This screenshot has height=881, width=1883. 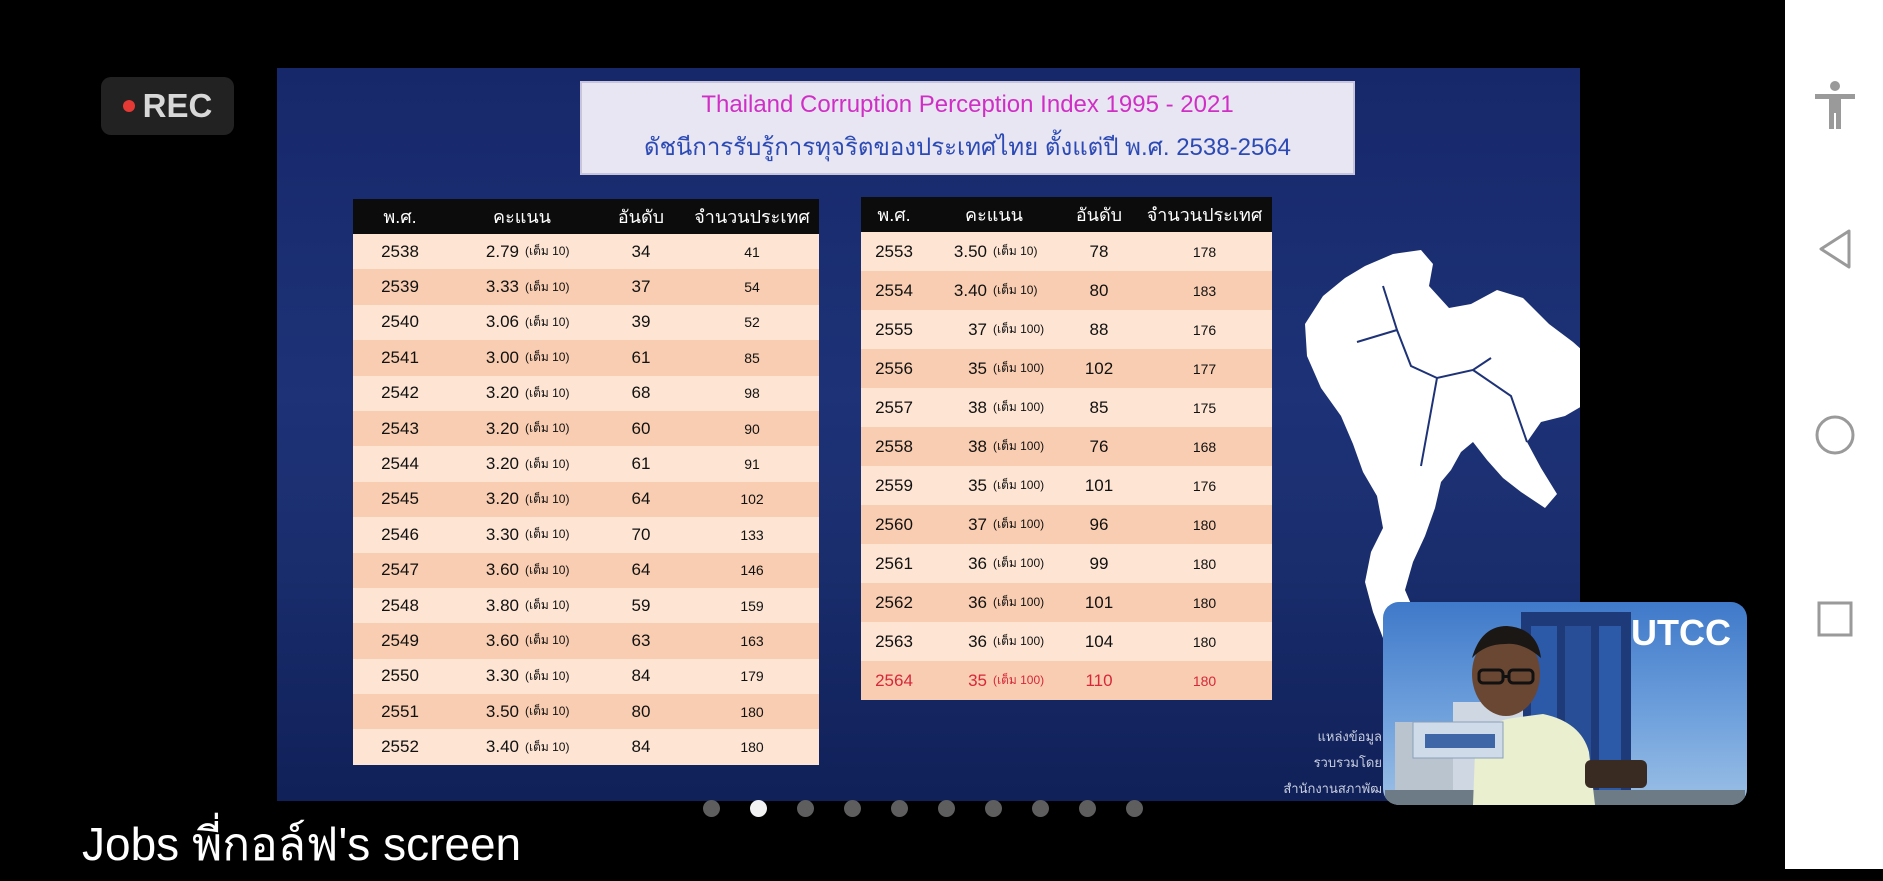 I want to click on webcam-scene, so click(x=1565, y=708).